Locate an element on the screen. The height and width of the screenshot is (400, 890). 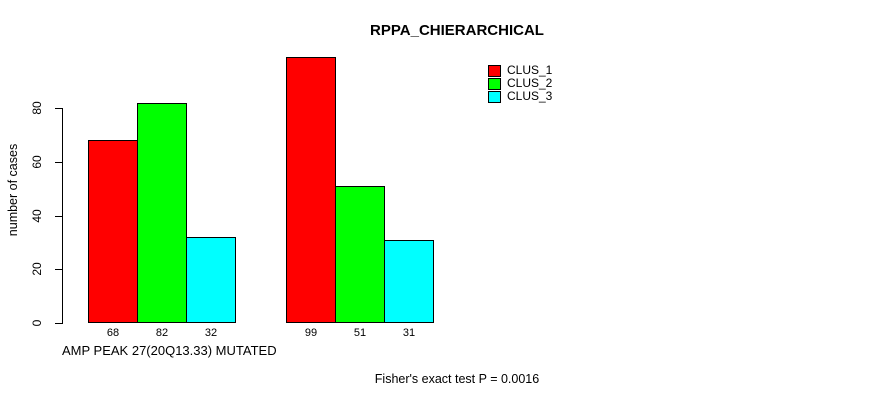
legend-label: CLUS_2 is located at coordinates (530, 83).